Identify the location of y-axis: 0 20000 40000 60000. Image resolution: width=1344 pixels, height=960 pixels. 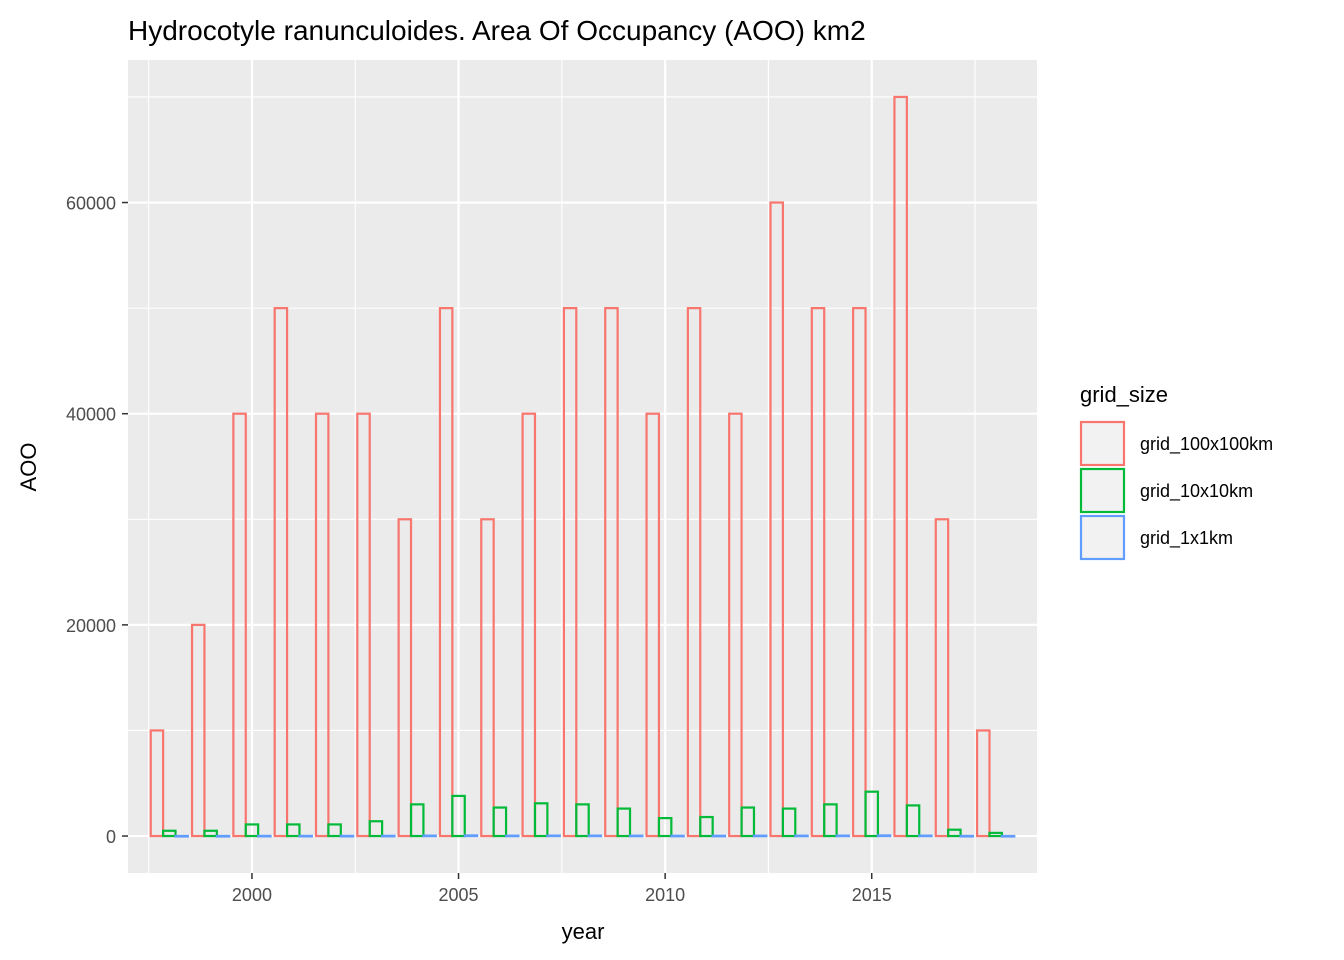
(97, 520).